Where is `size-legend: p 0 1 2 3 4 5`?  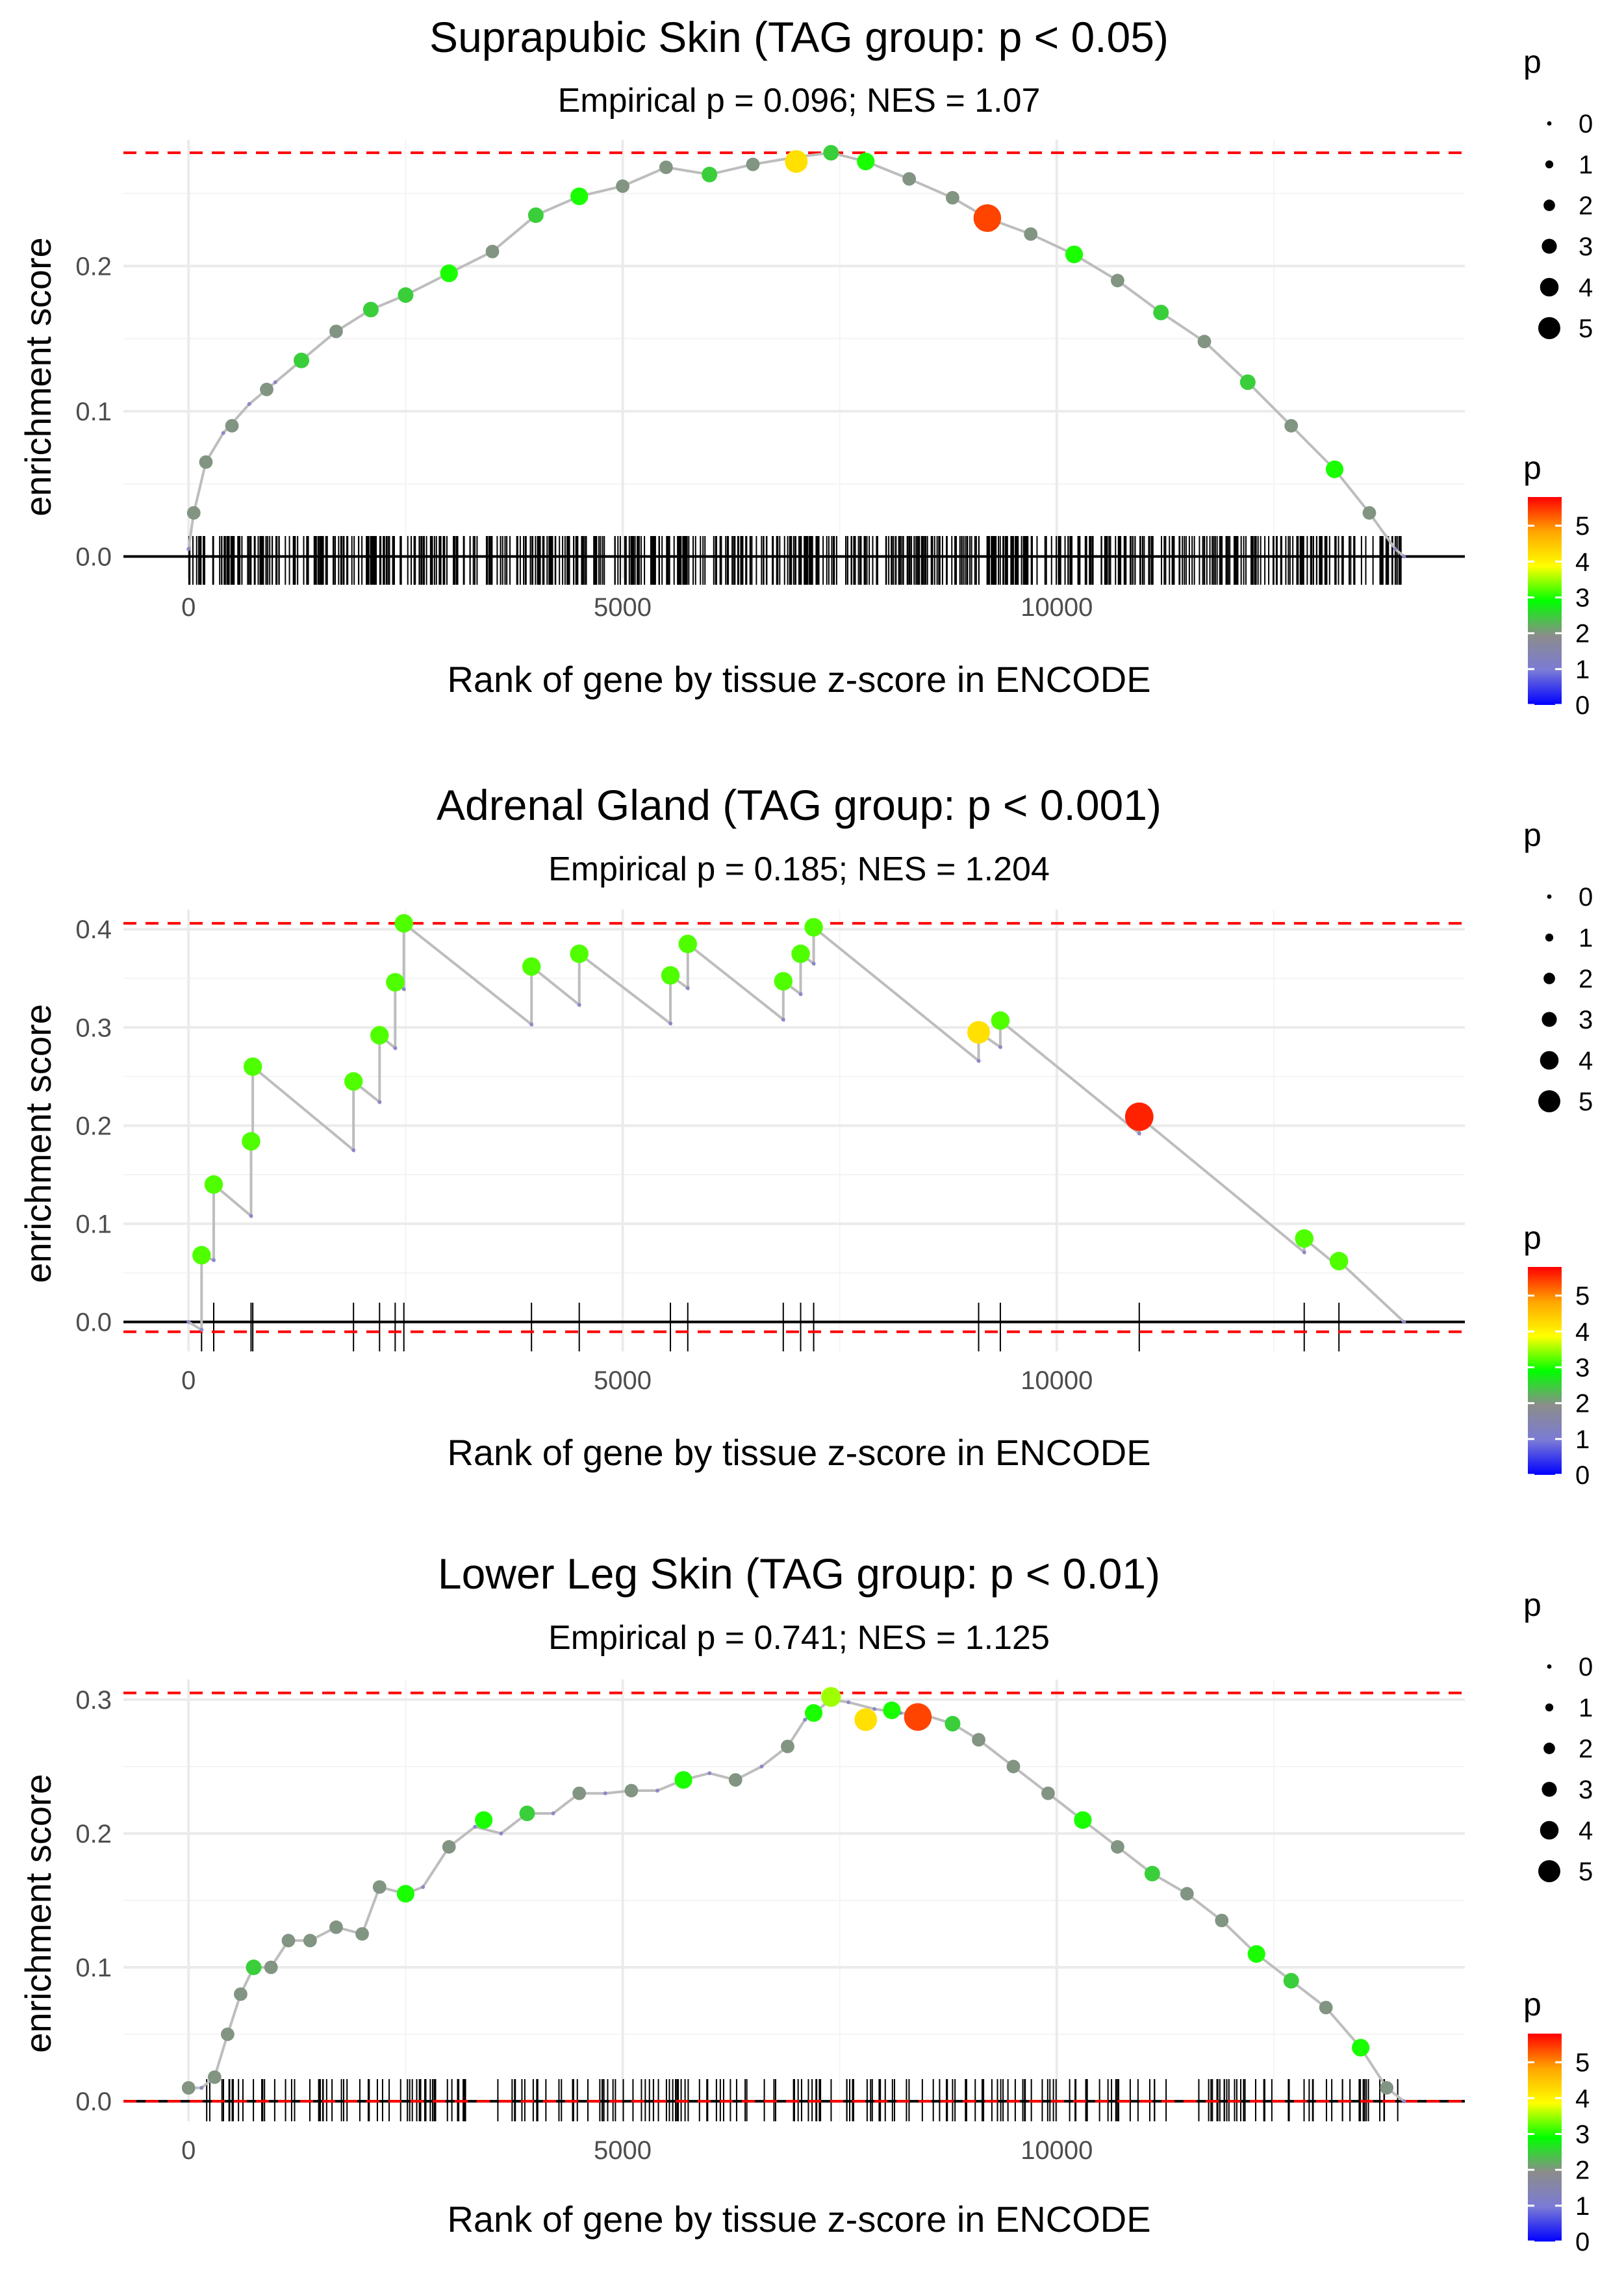
size-legend: p 0 1 2 3 4 5 is located at coordinates (1558, 193).